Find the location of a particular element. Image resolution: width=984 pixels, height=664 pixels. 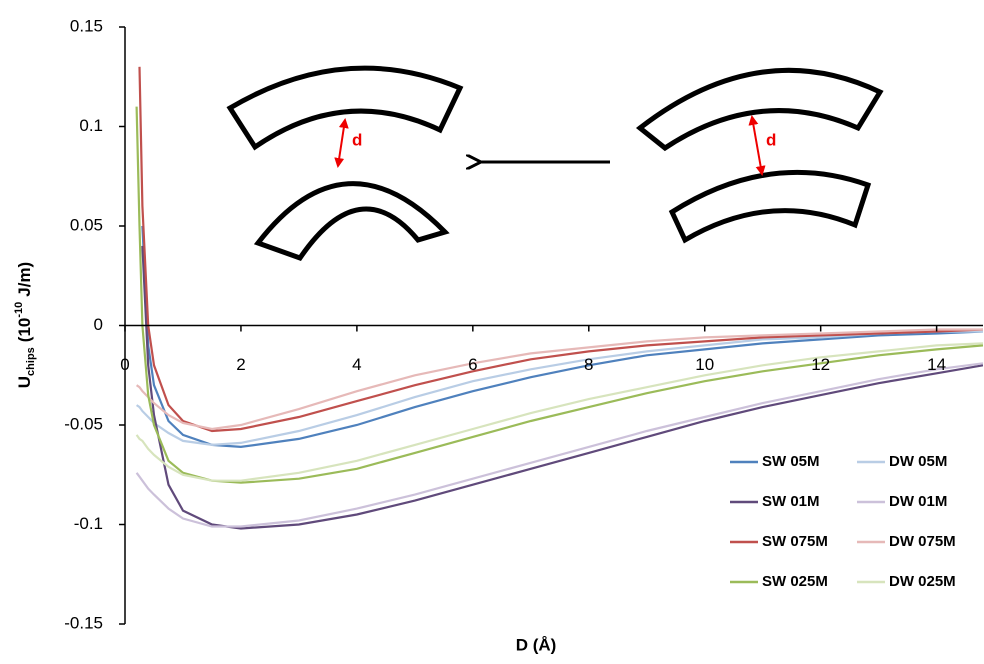

x-tick-label: 2 is located at coordinates (240, 364).